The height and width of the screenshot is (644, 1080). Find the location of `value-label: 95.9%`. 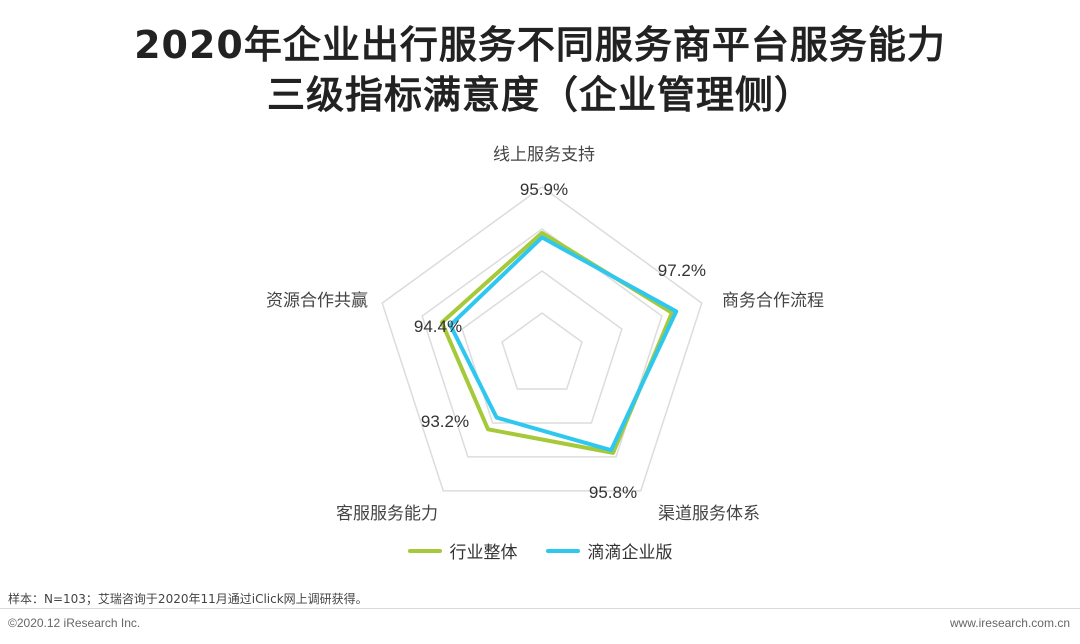

value-label: 95.9% is located at coordinates (544, 189).